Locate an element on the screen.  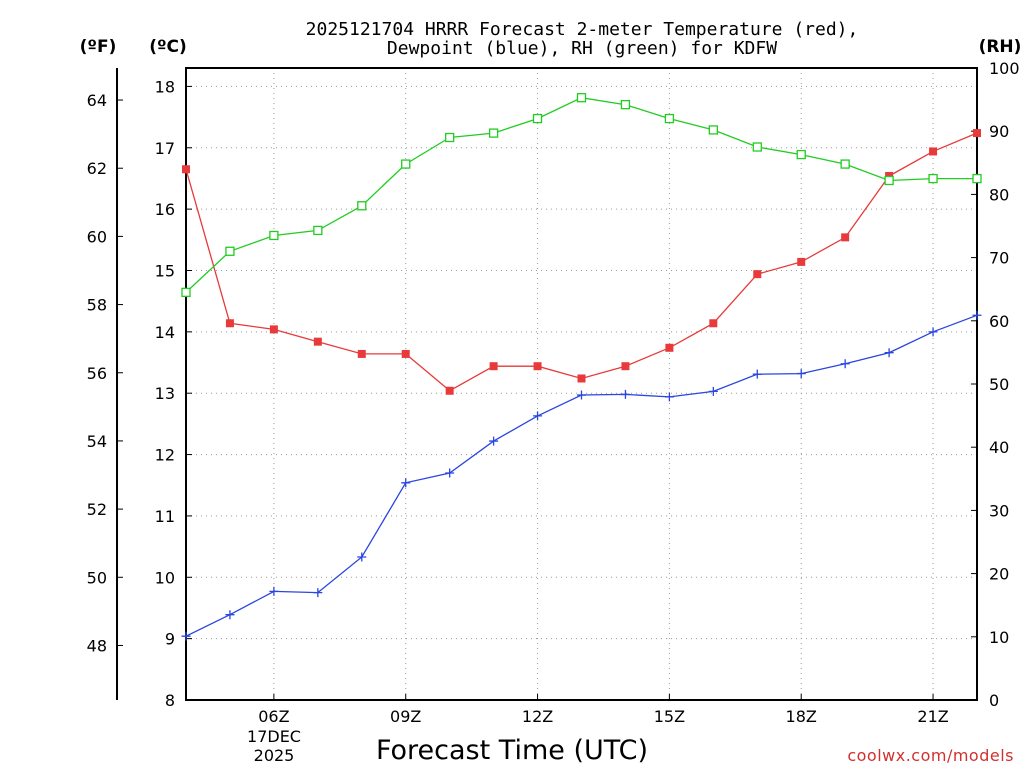
fahrenheit-tick-label: 48 is located at coordinates (97, 645).